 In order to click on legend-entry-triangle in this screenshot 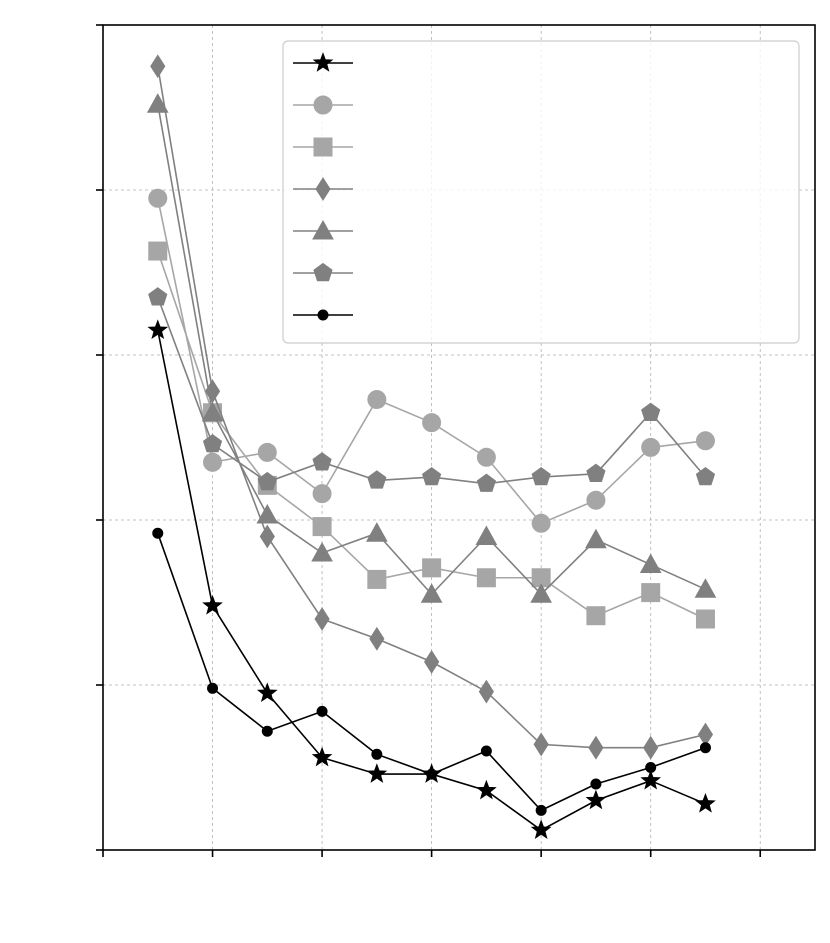, I will do `click(323, 229)`.